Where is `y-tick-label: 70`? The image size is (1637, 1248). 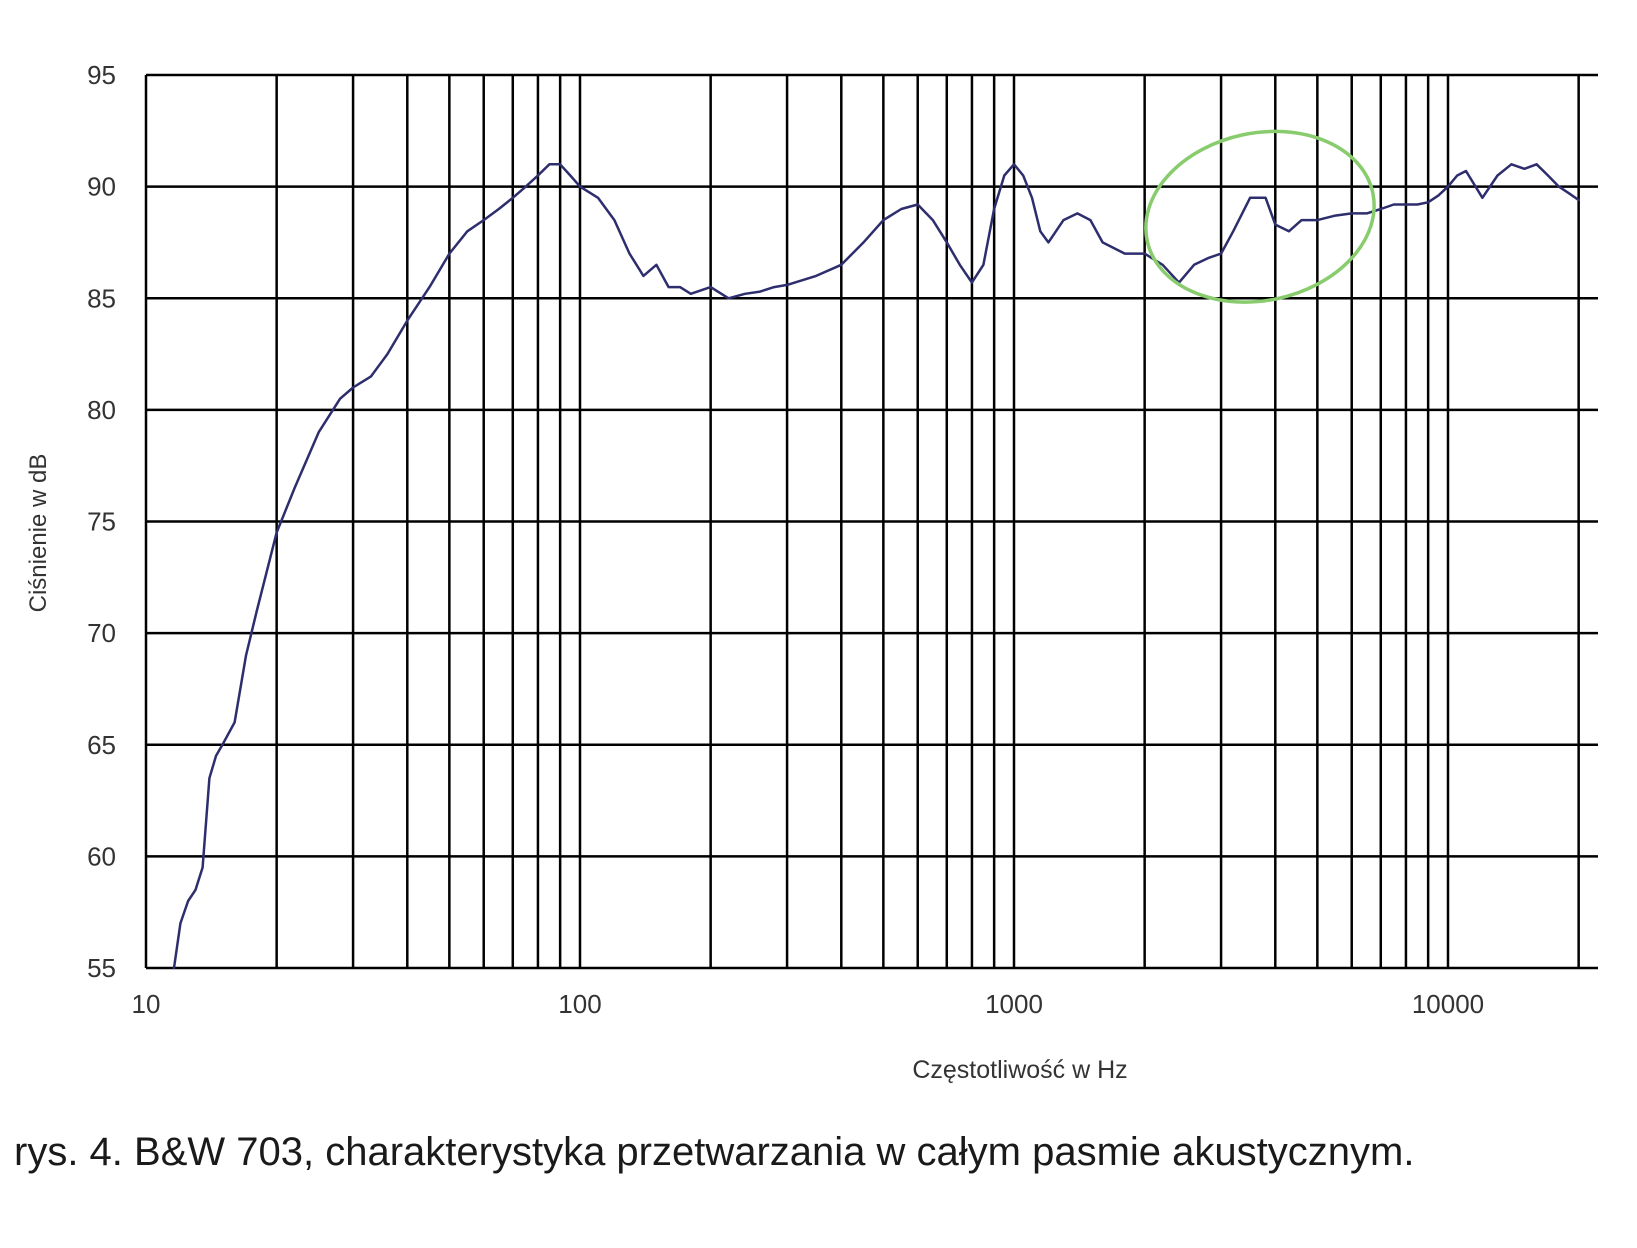 y-tick-label: 70 is located at coordinates (101, 633).